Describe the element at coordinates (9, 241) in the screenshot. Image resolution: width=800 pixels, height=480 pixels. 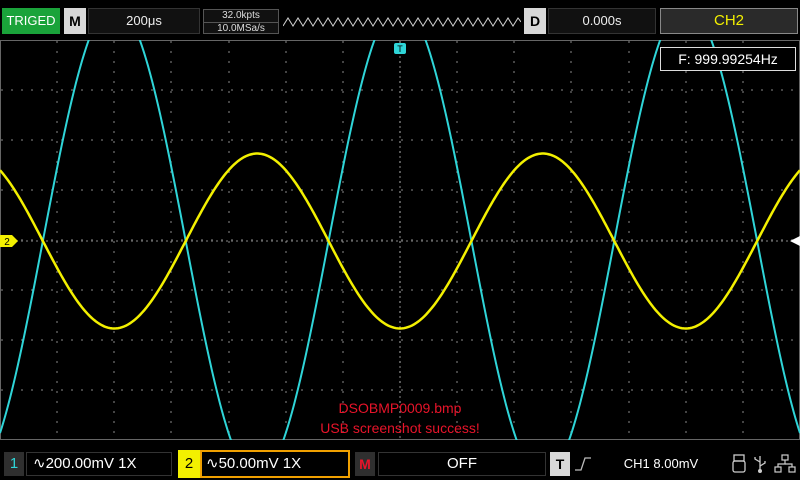
I see `ch2-ground-marker: 2` at that location.